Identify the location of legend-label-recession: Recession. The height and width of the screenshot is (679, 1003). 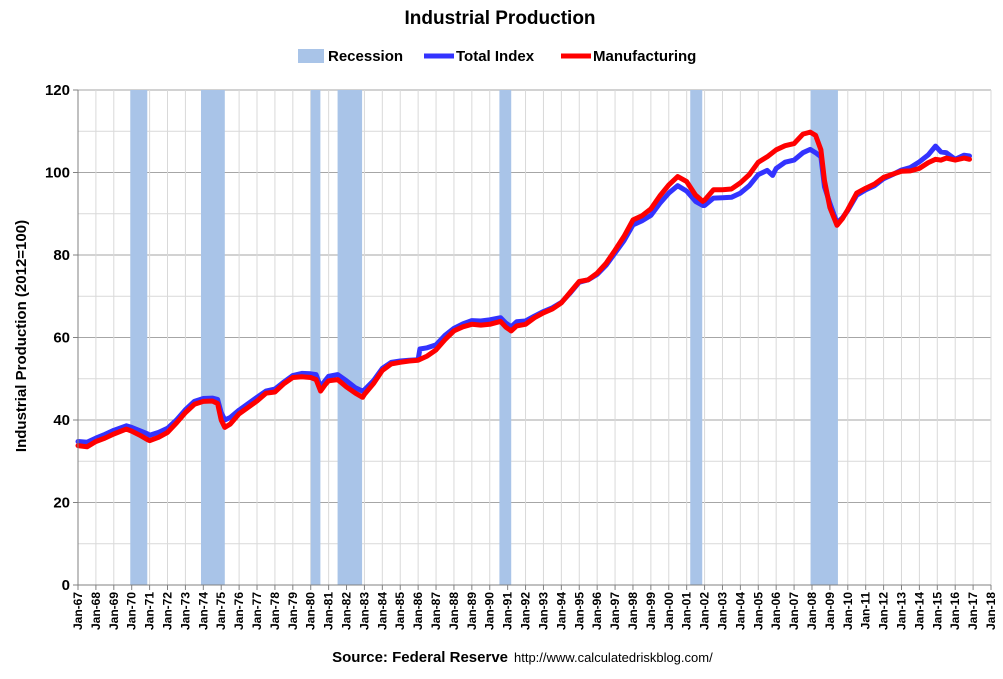
(365, 56).